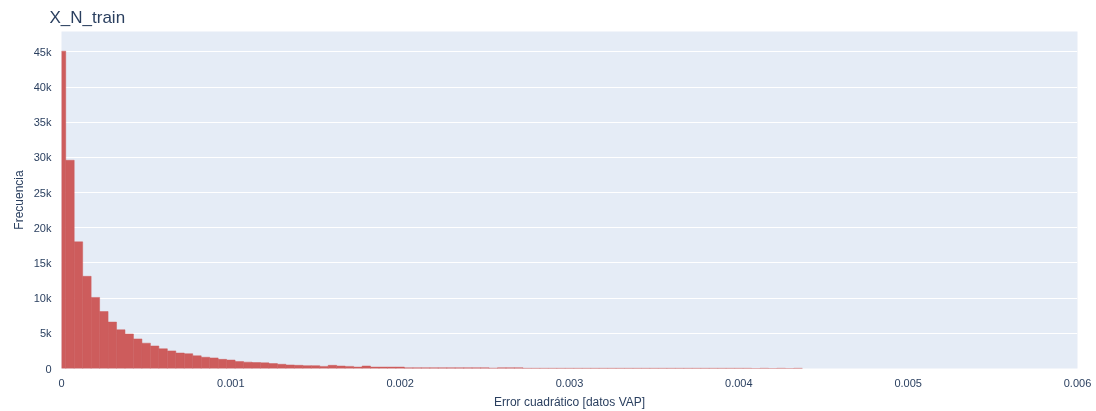 The image size is (1096, 411). What do you see at coordinates (48, 368) in the screenshot?
I see `y-tick-label: 0` at bounding box center [48, 368].